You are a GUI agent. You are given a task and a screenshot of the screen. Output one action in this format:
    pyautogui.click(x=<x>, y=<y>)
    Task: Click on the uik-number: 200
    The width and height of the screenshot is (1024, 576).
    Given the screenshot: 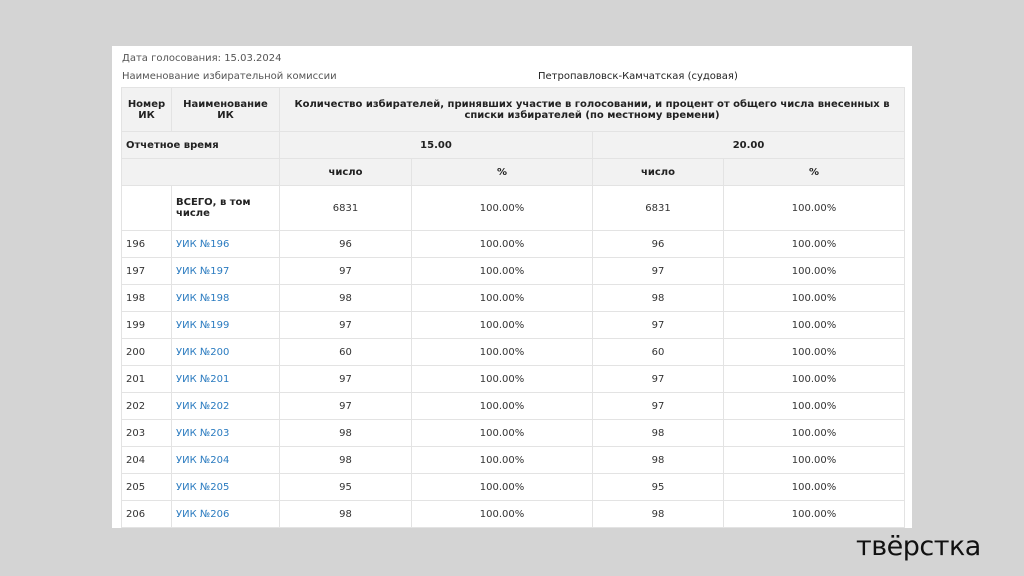 What is the action you would take?
    pyautogui.click(x=146, y=352)
    